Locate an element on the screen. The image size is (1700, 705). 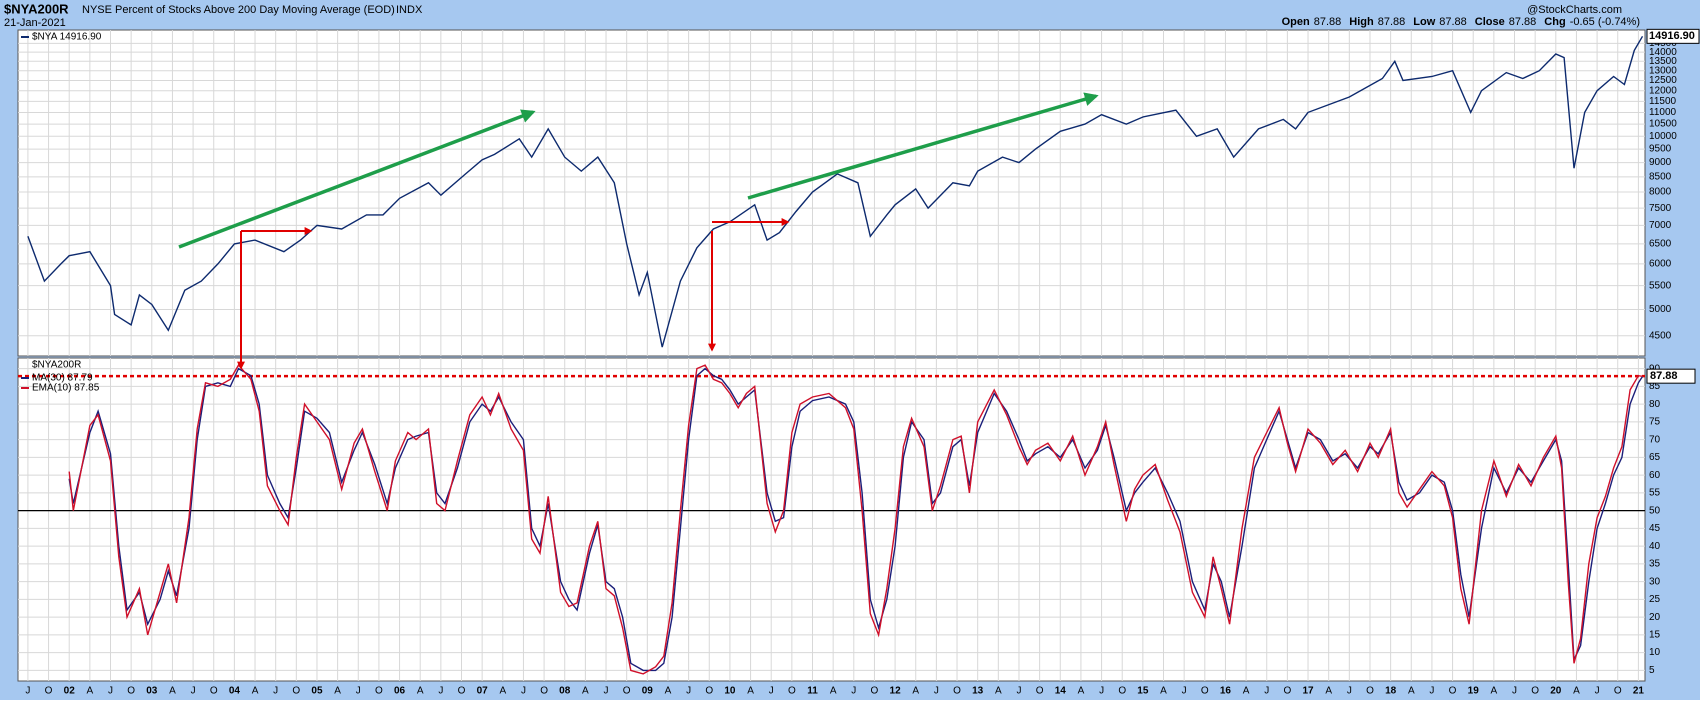
x-tick-label: 02 is located at coordinates (70, 691).